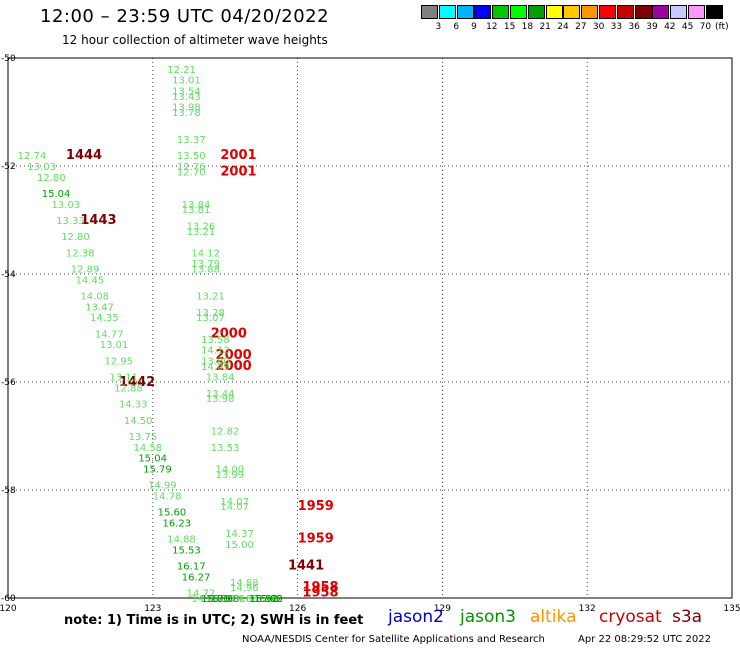  What do you see at coordinates (225, 432) in the screenshot?
I see `wave-height-label: 12.82` at bounding box center [225, 432].